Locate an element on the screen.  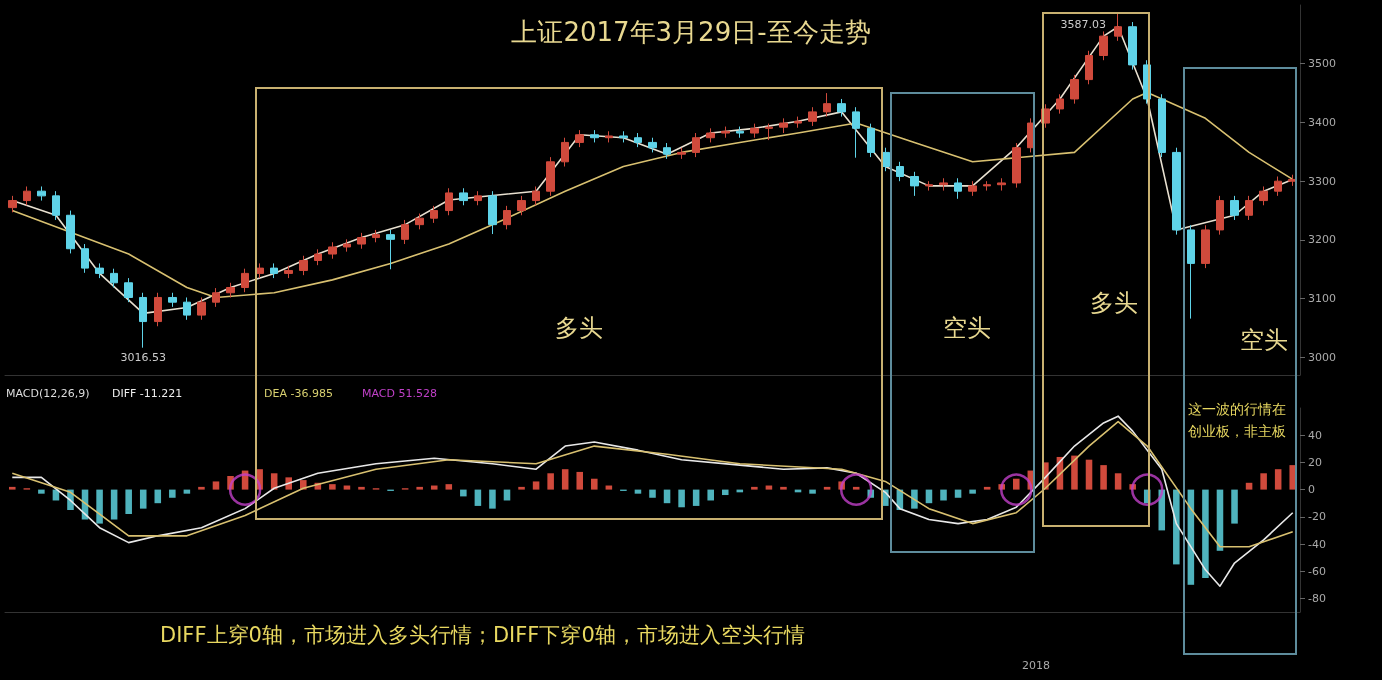
text: MACD(12,26,9) is located at coordinates (48, 393).